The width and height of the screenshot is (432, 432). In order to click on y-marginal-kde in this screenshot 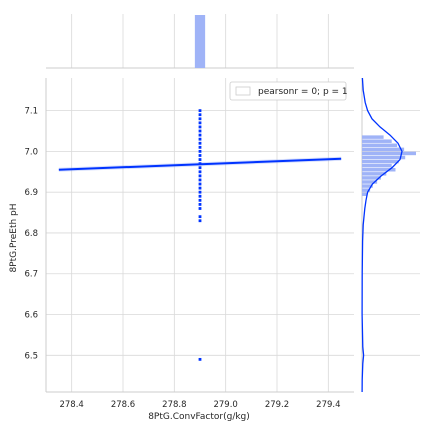, I will do `click(382, 235)`.